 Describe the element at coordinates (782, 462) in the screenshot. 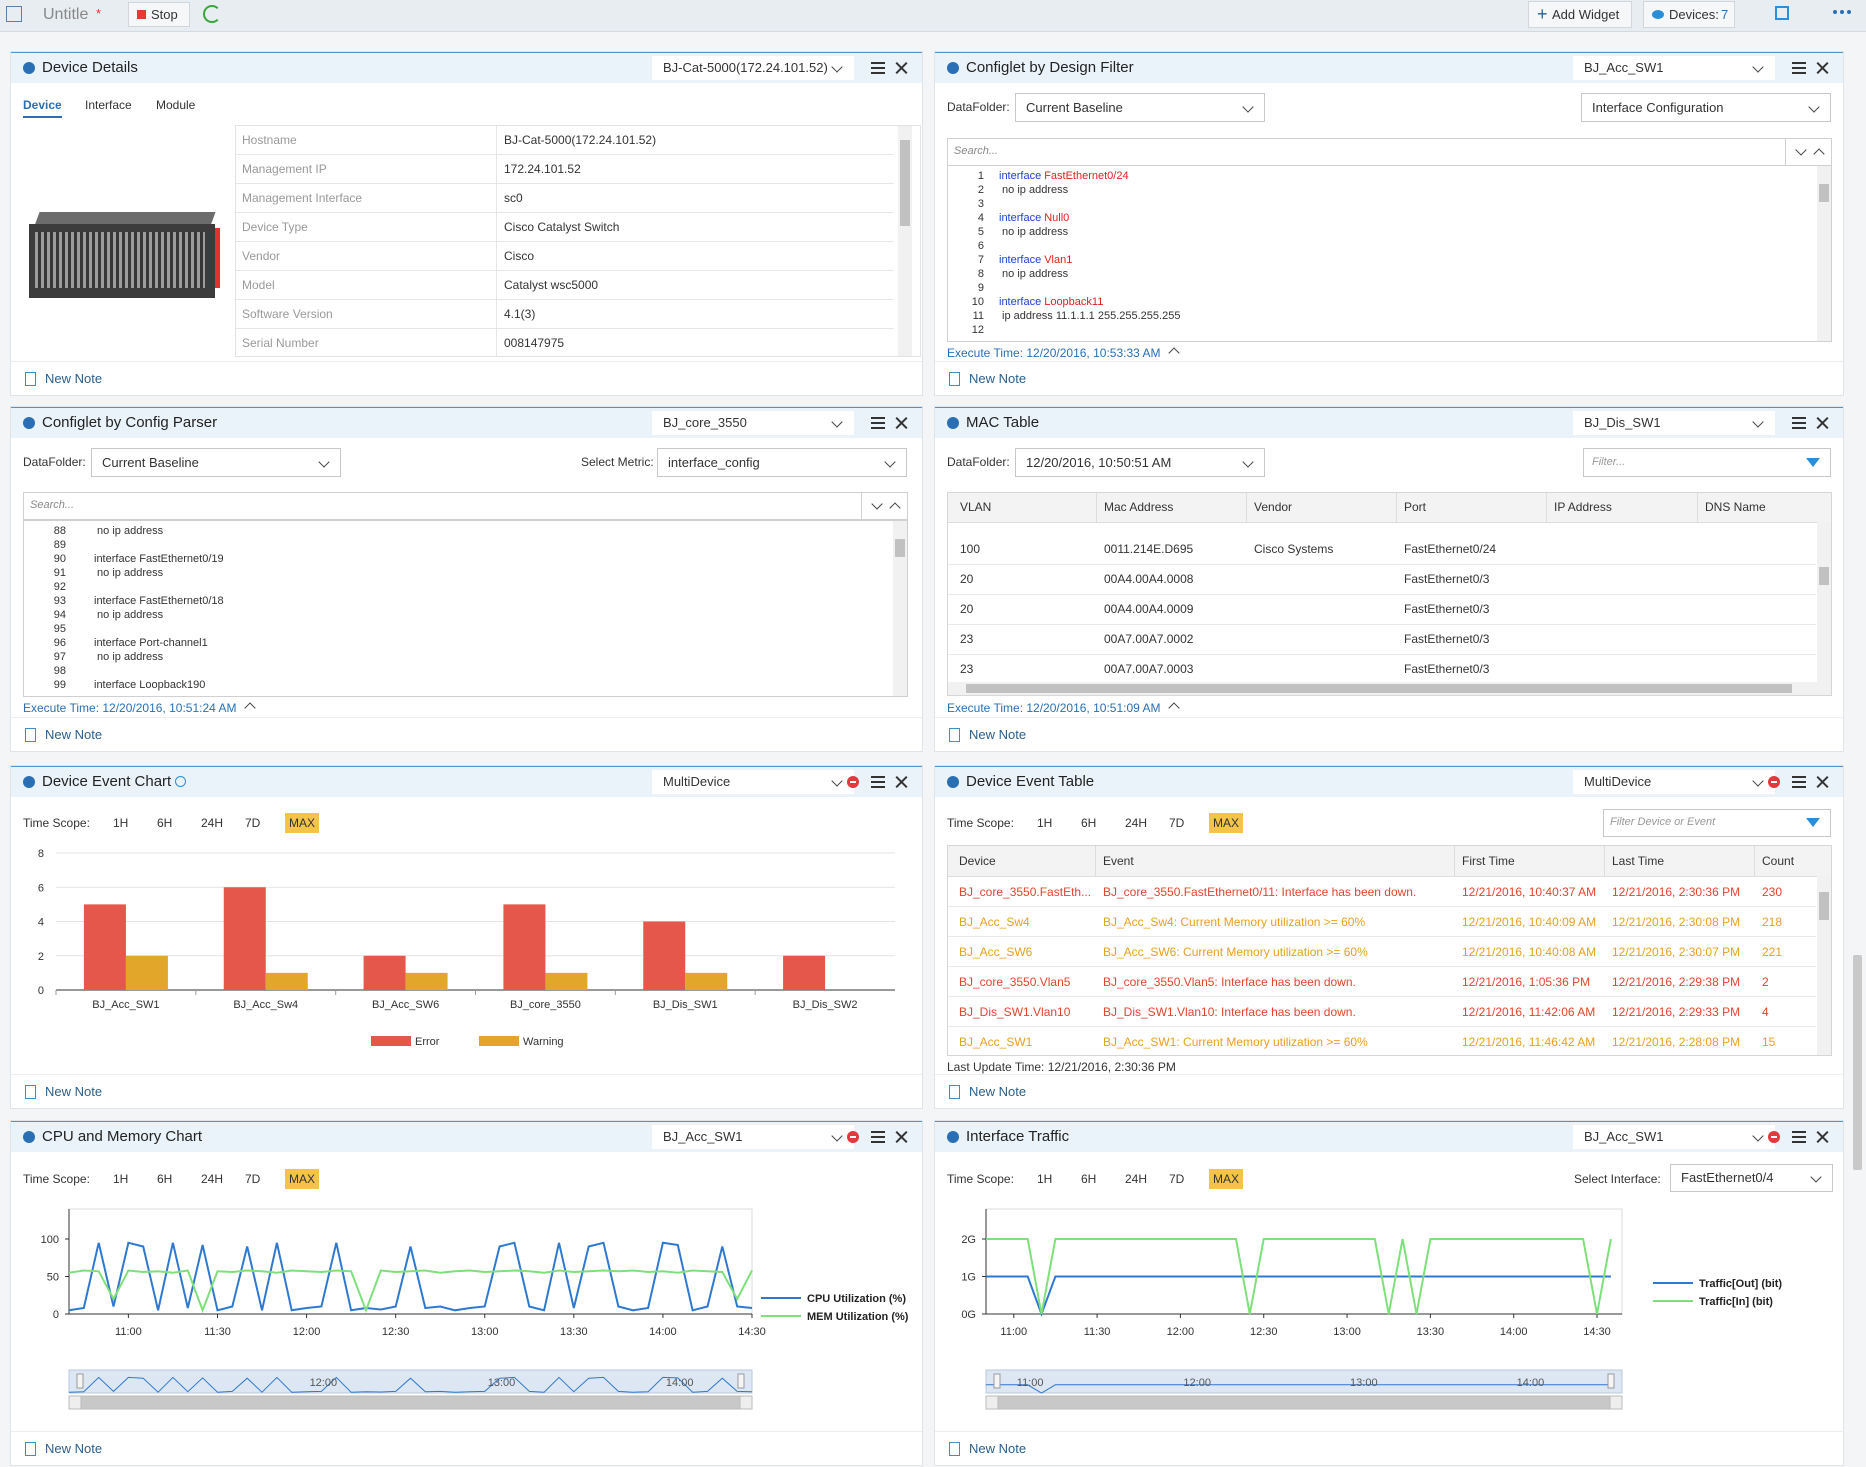

I see `metric-select: interface_config` at that location.